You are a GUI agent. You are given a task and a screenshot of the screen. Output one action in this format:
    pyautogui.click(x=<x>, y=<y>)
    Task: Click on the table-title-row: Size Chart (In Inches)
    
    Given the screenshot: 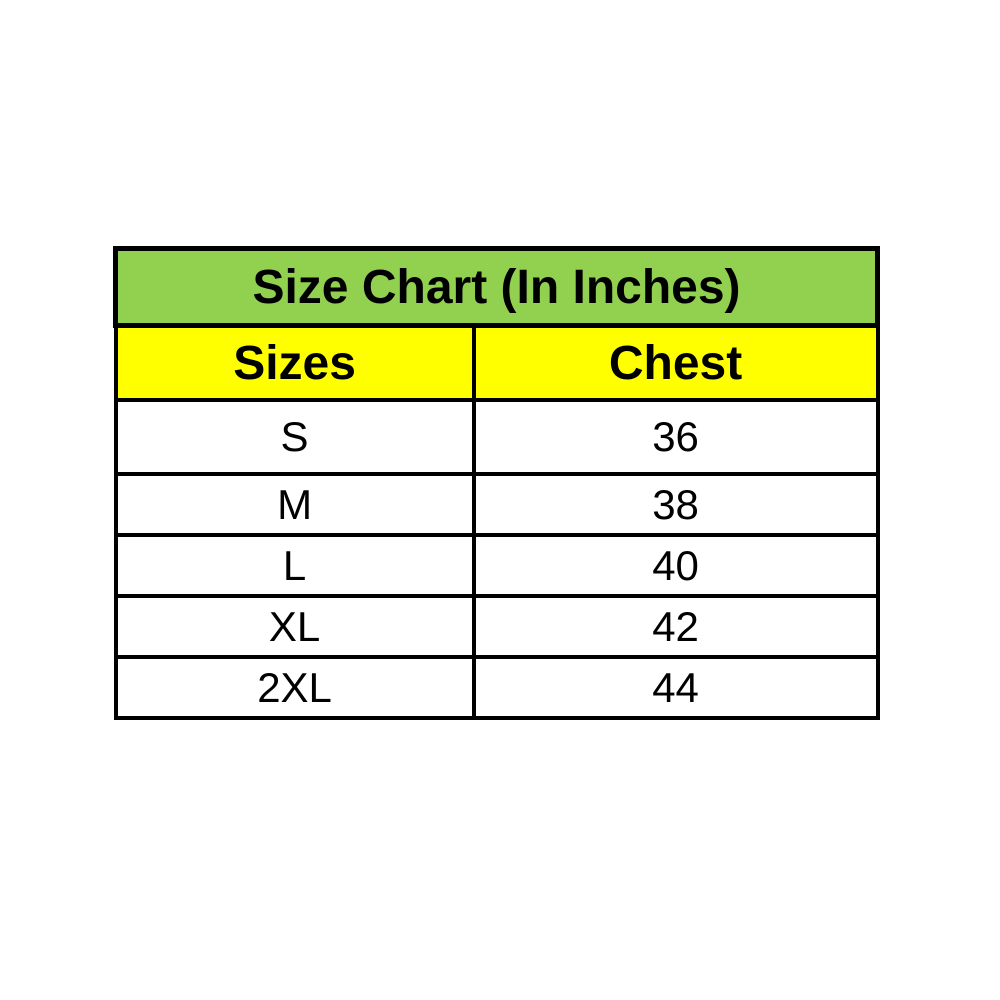 What is the action you would take?
    pyautogui.click(x=496, y=287)
    